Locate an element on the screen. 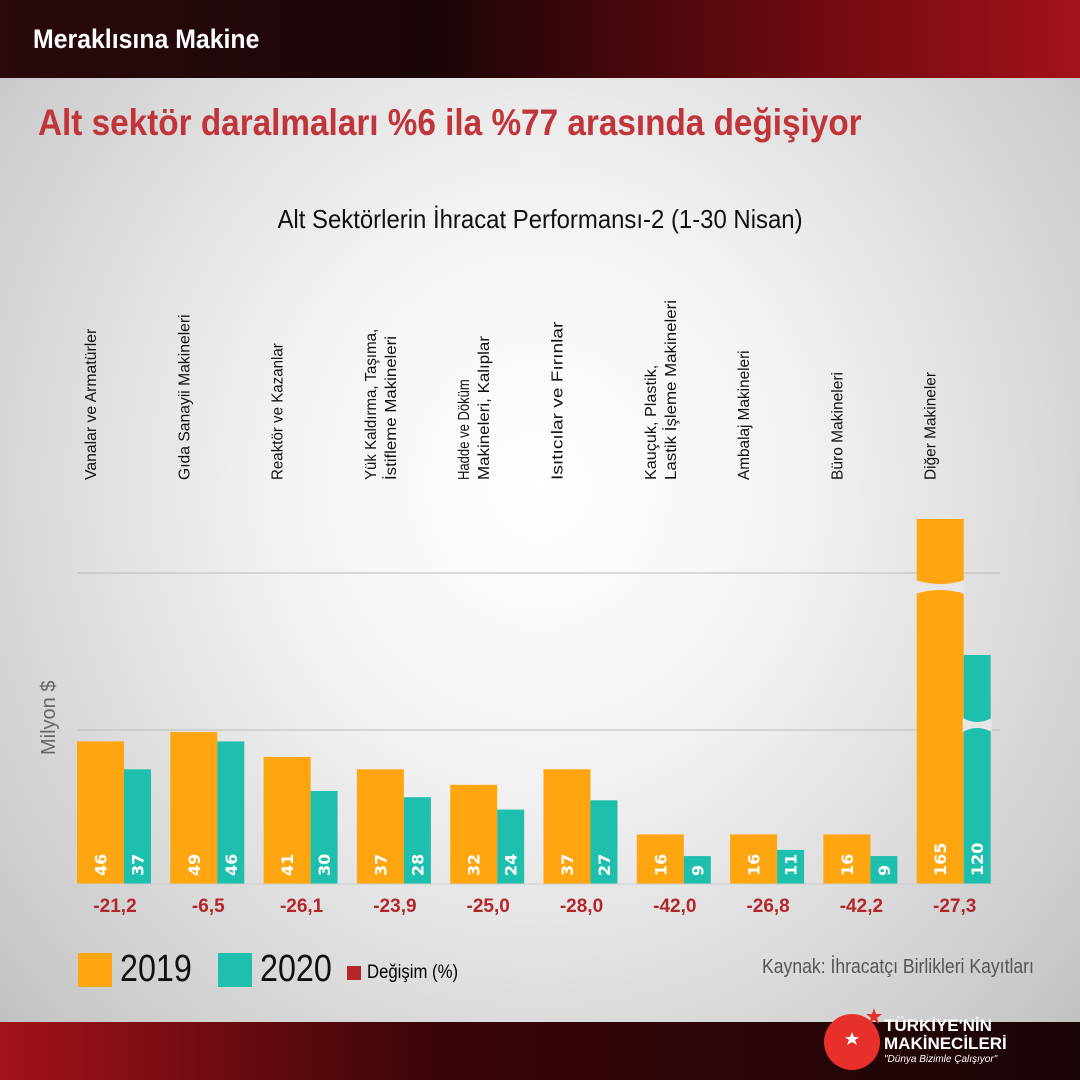 The height and width of the screenshot is (1080, 1080). logo-icon is located at coordinates (853, 1039).